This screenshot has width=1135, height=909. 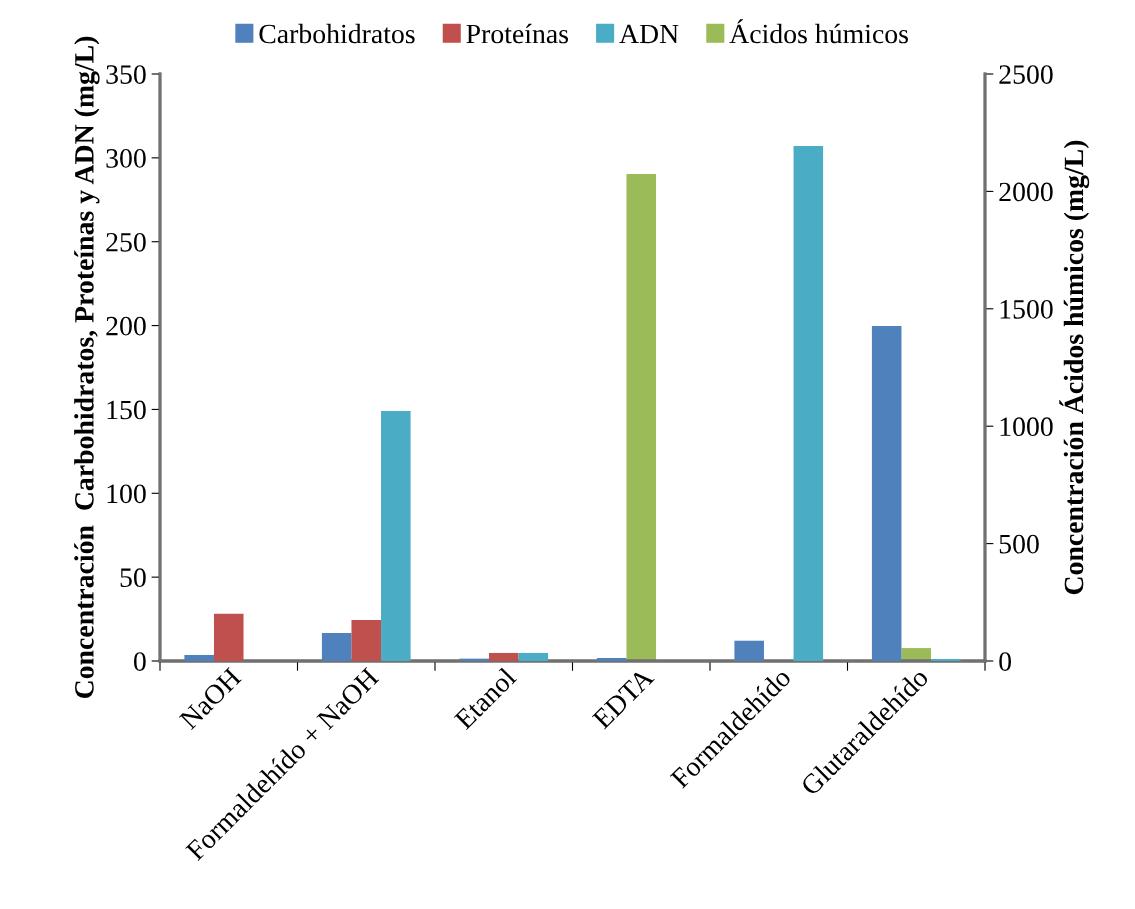 What do you see at coordinates (517, 33) in the screenshot?
I see `legend-label: Proteínas` at bounding box center [517, 33].